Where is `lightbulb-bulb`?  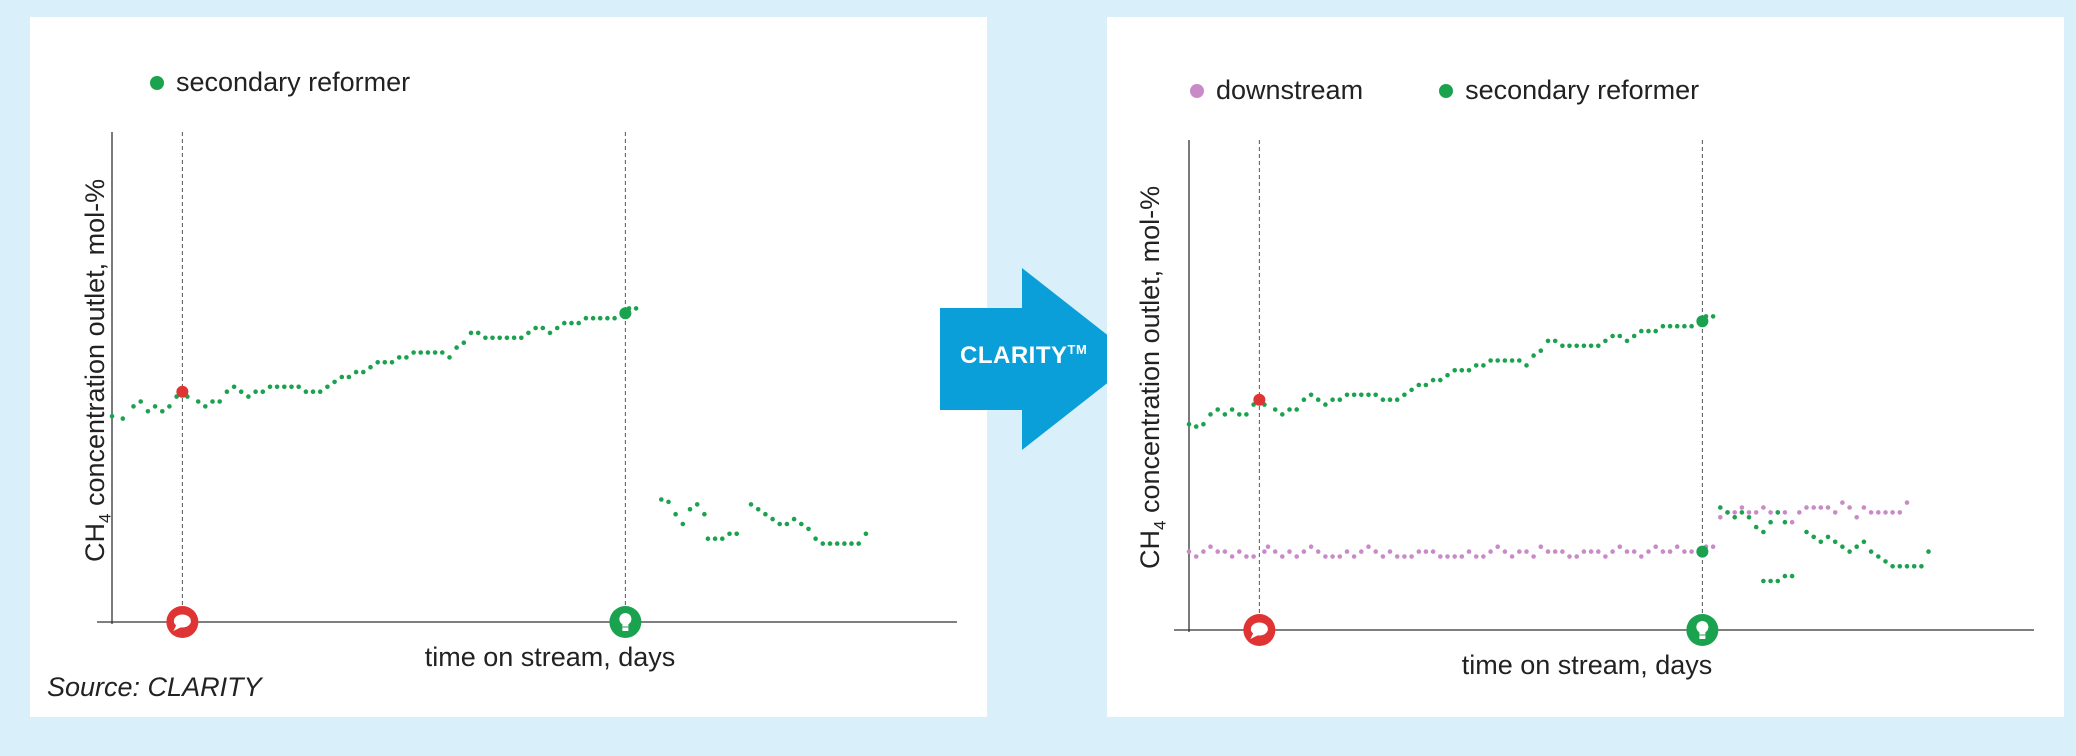 lightbulb-bulb is located at coordinates (1702, 627).